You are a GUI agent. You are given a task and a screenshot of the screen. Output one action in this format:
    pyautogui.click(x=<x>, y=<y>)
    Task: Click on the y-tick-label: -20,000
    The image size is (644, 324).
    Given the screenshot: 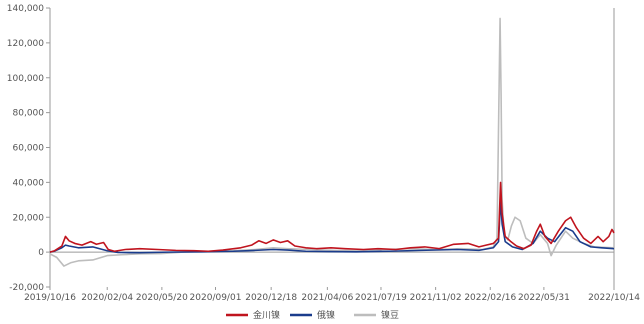 What is the action you would take?
    pyautogui.click(x=26, y=288)
    